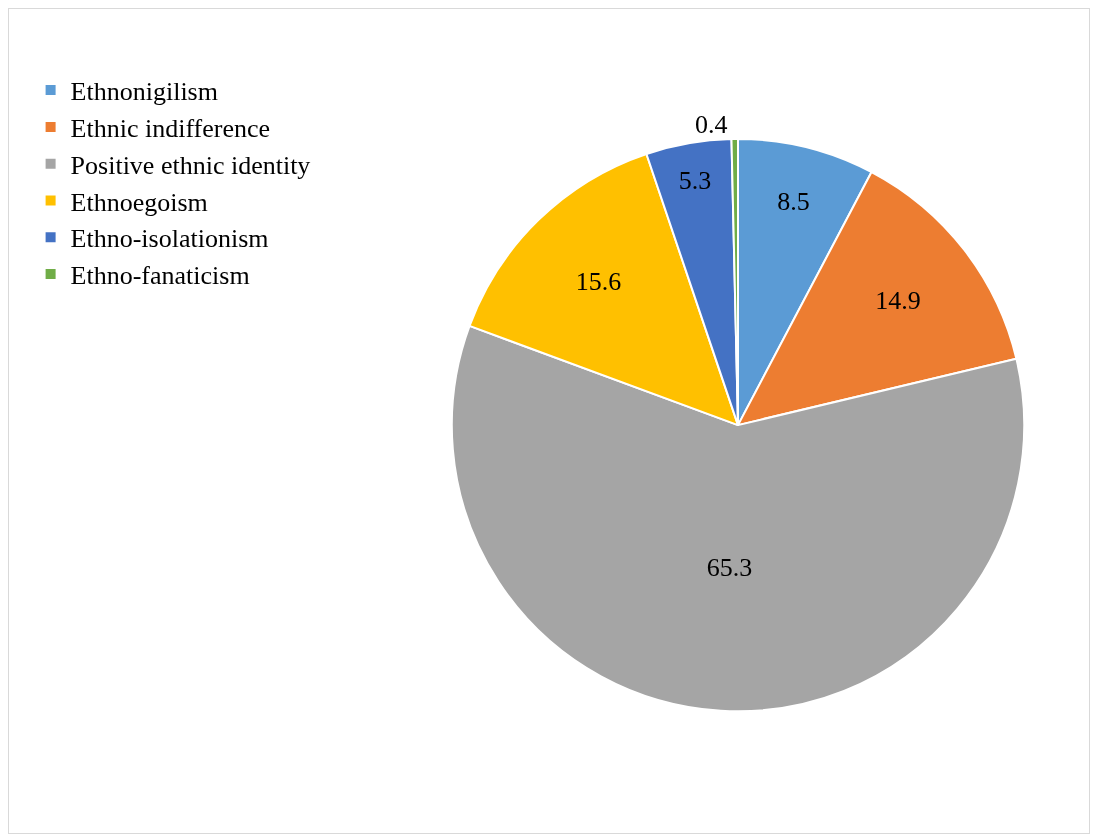 This screenshot has width=1100, height=836. Describe the element at coordinates (711, 124) in the screenshot. I see `data-label: 0.4` at that location.